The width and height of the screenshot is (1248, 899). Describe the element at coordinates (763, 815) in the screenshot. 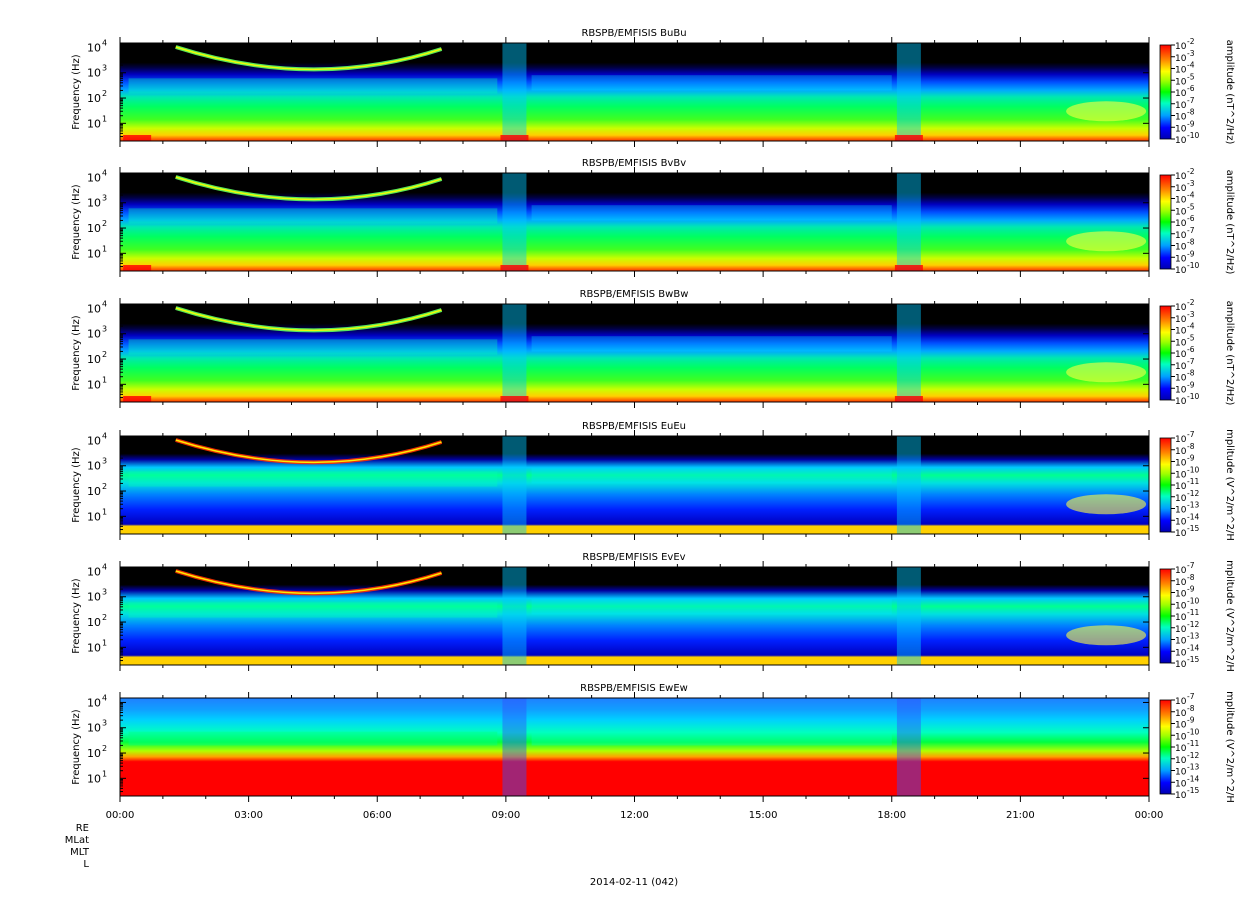

I see `x-tick-label: 15:00` at that location.